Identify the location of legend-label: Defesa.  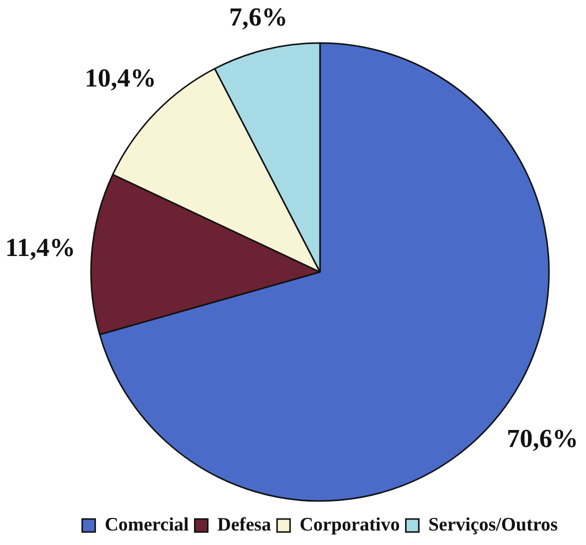
(244, 525).